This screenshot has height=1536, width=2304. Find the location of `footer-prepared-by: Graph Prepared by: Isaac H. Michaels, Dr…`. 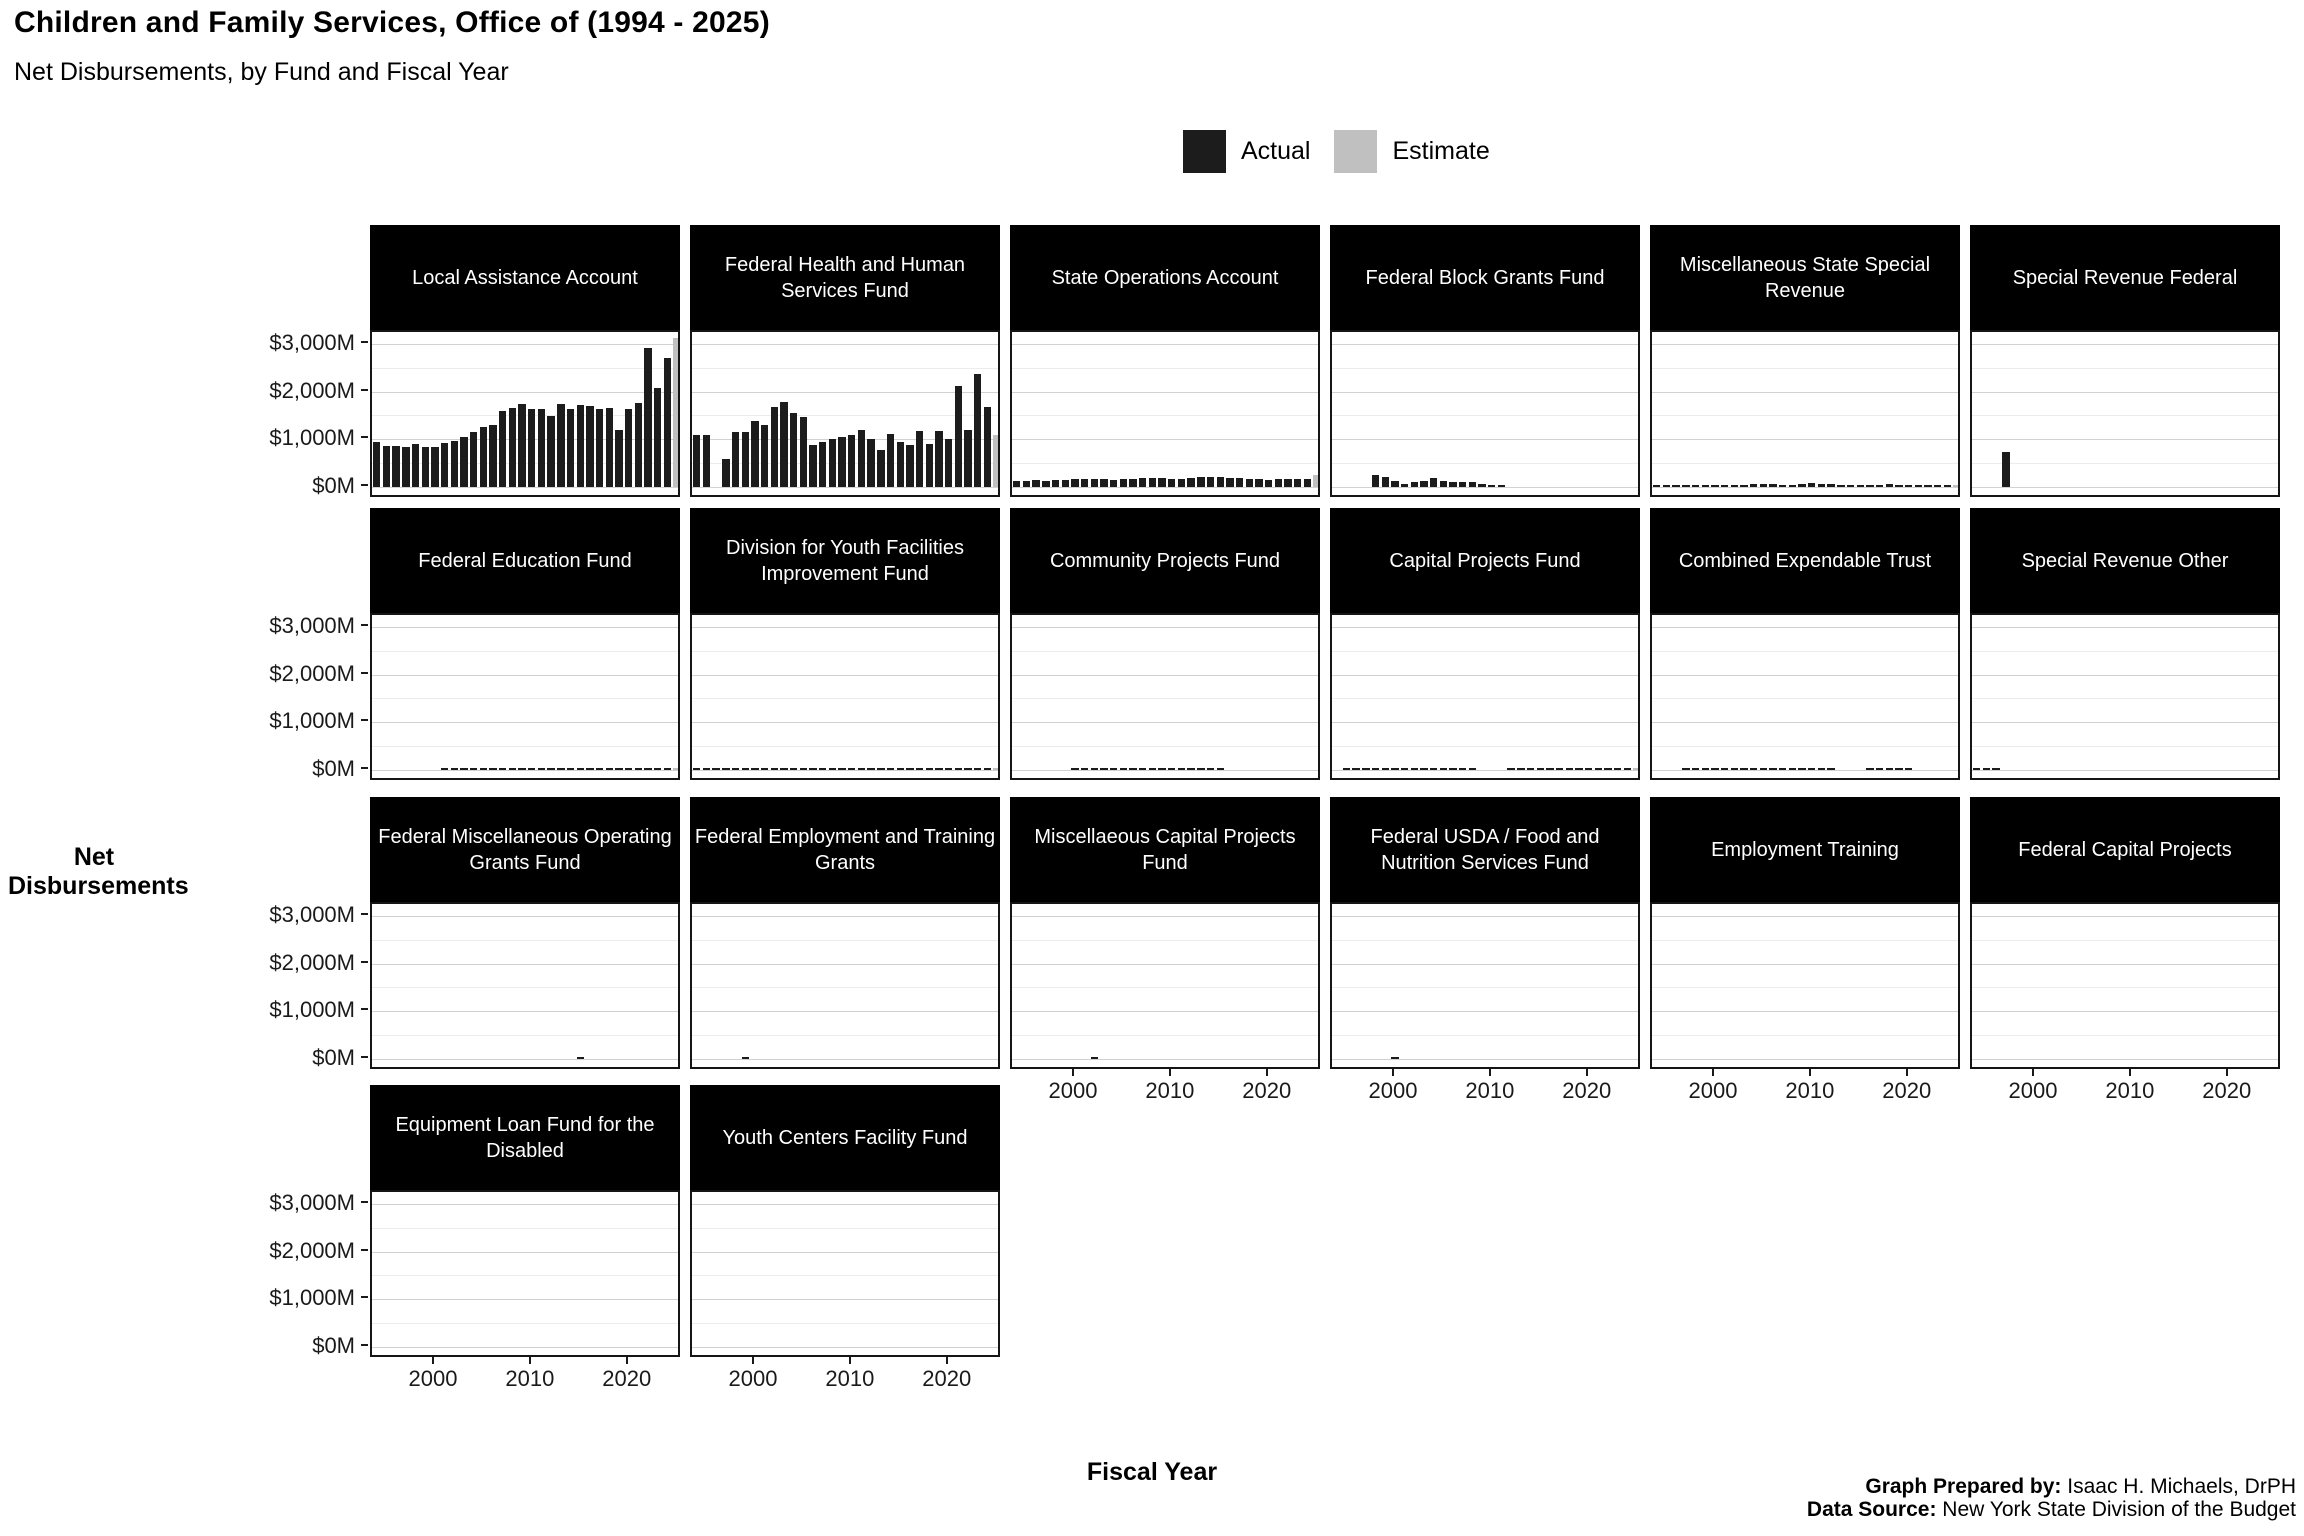

footer-prepared-by: Graph Prepared by: Isaac H. Michaels, Dr… is located at coordinates (2080, 1486).